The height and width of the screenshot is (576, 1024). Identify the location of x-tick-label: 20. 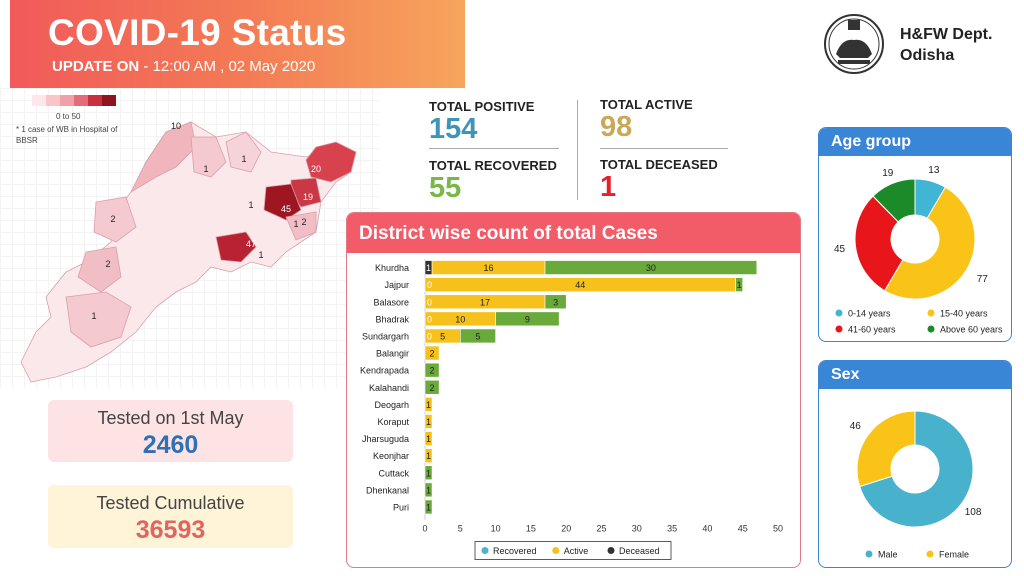
(566, 529).